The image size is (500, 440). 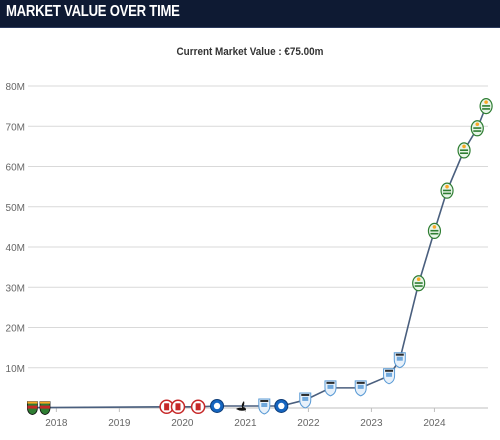 I want to click on x-tick-label: 2024, so click(x=434, y=423).